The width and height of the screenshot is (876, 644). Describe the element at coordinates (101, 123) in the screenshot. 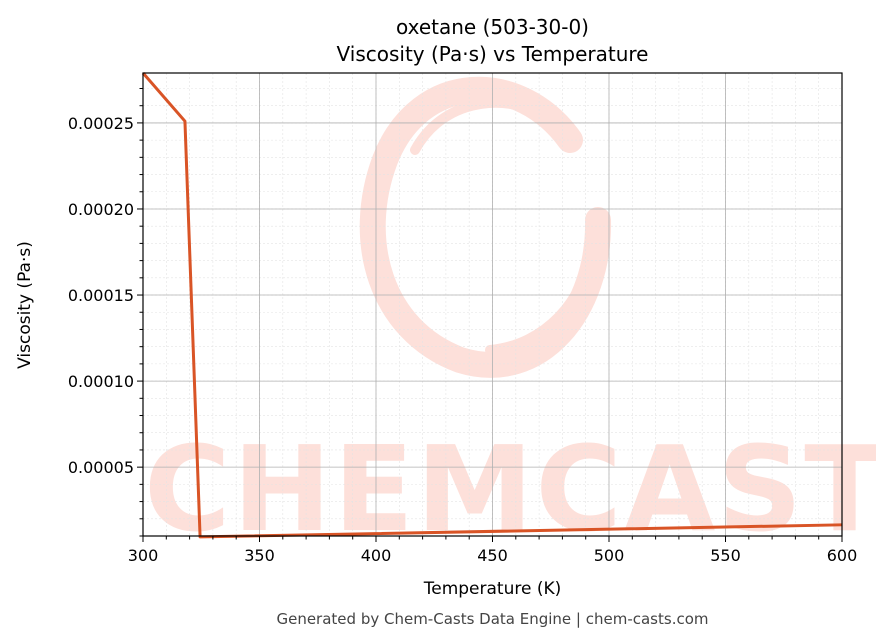

I see `y-tick-label: 0.00025` at that location.